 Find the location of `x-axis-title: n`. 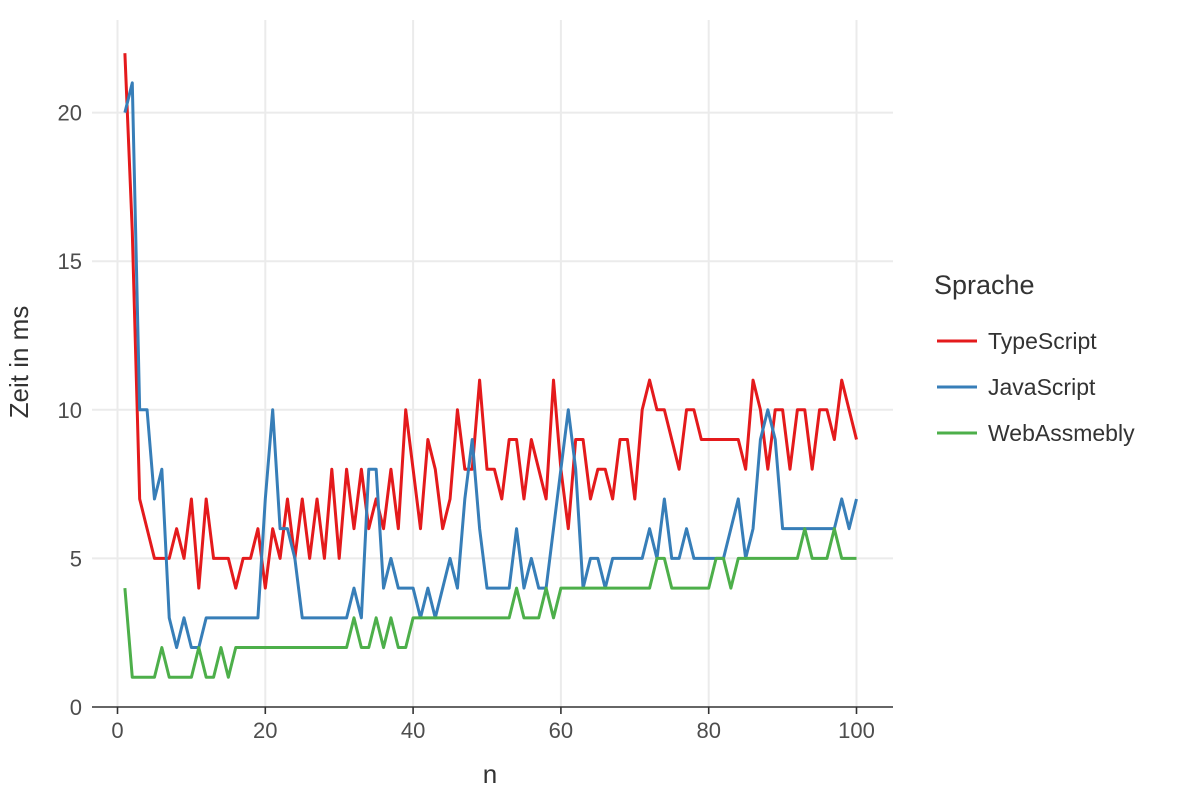

x-axis-title: n is located at coordinates (490, 774).